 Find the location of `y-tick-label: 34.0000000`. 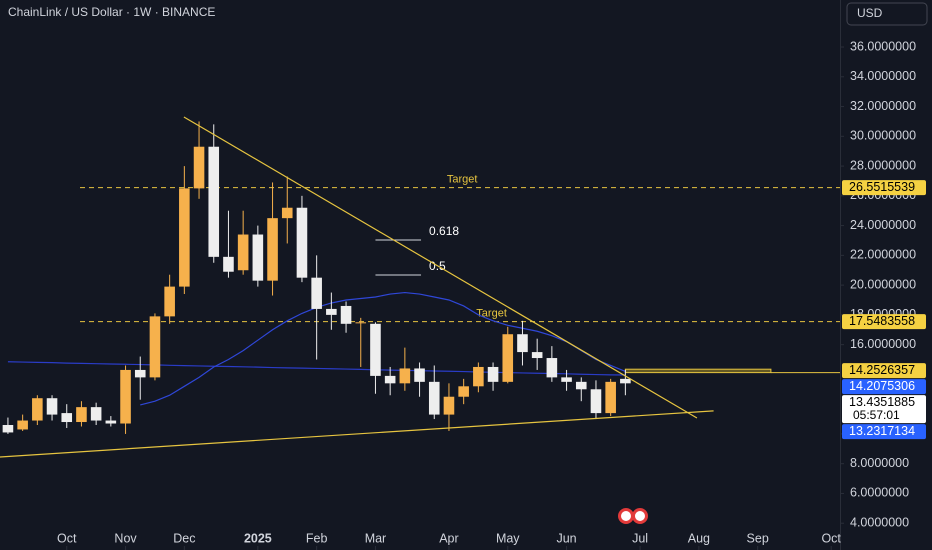

y-tick-label: 34.0000000 is located at coordinates (883, 76).